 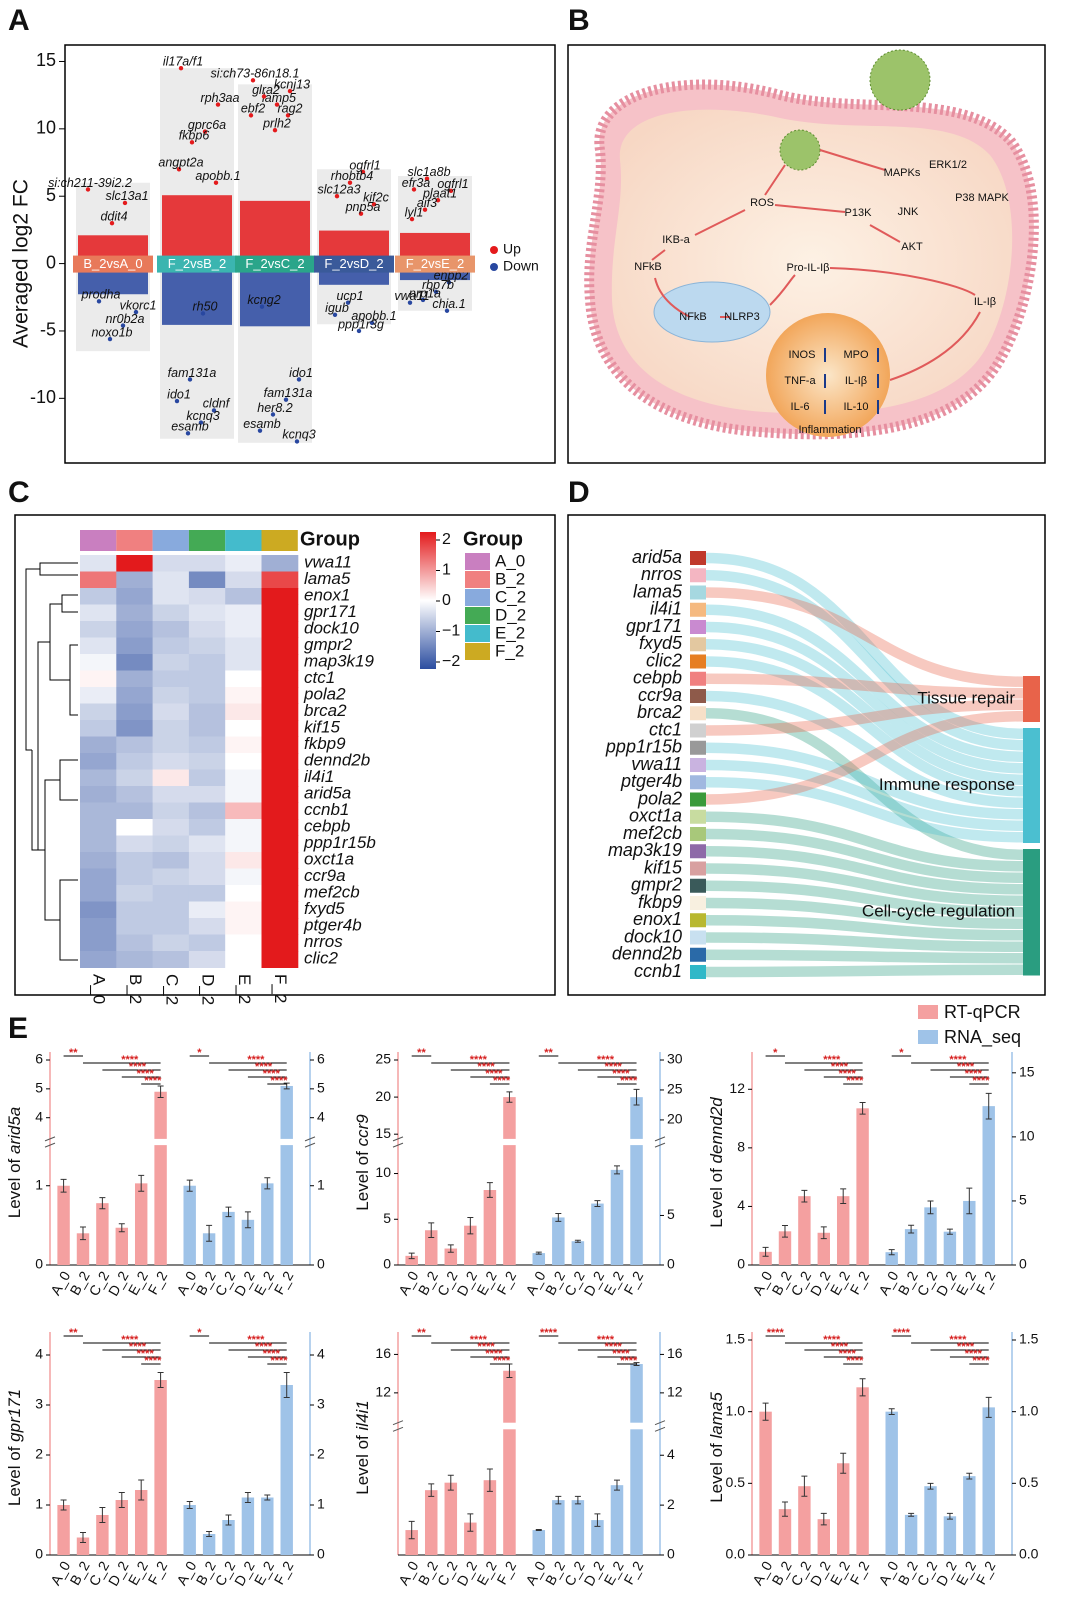 I want to click on row-label: ctc1, so click(x=319, y=677).